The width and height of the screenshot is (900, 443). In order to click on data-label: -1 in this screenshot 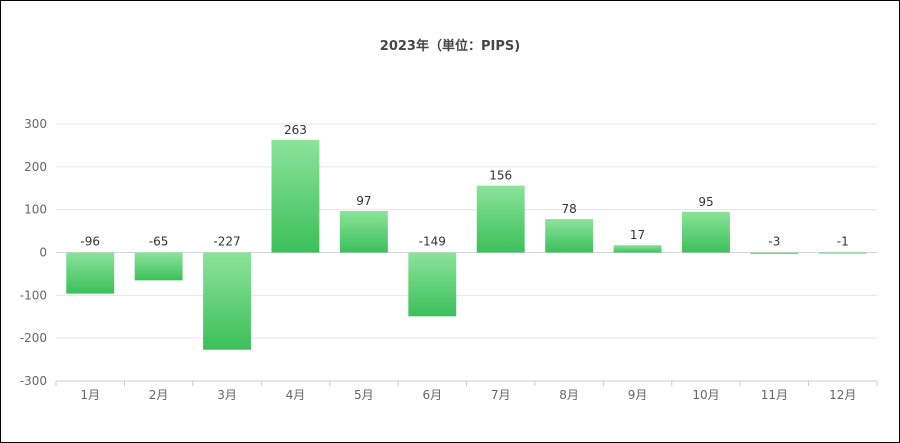, I will do `click(843, 242)`.